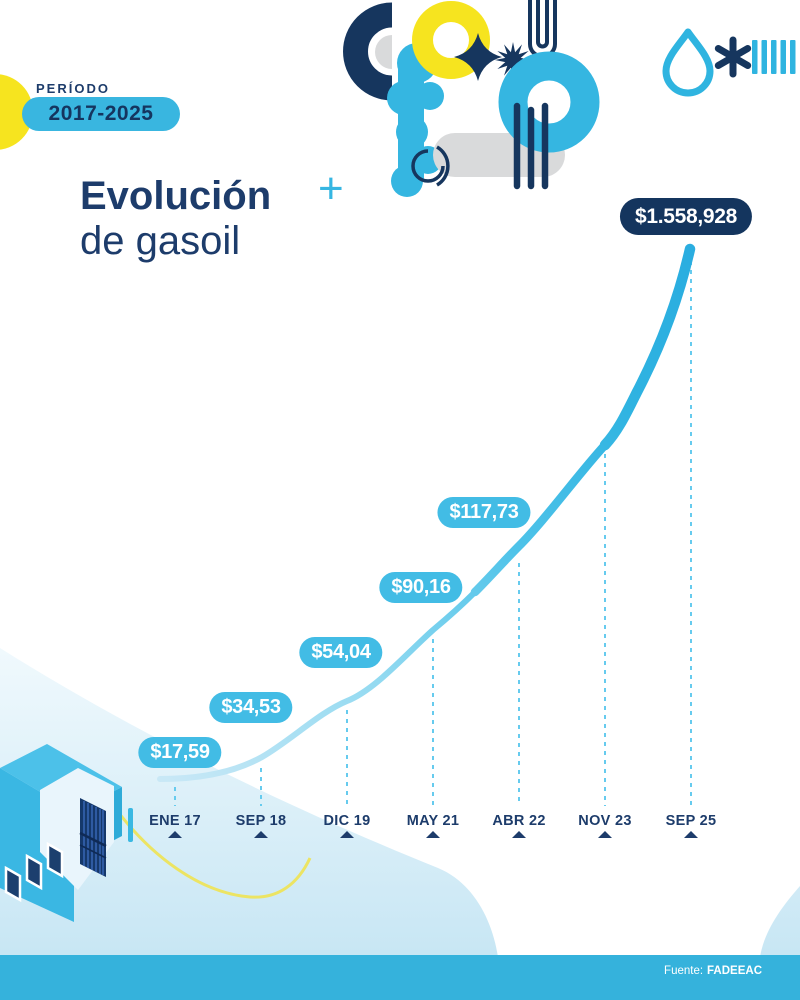 This screenshot has width=800, height=1000. What do you see at coordinates (433, 834) in the screenshot?
I see `axis-tick-triangles` at bounding box center [433, 834].